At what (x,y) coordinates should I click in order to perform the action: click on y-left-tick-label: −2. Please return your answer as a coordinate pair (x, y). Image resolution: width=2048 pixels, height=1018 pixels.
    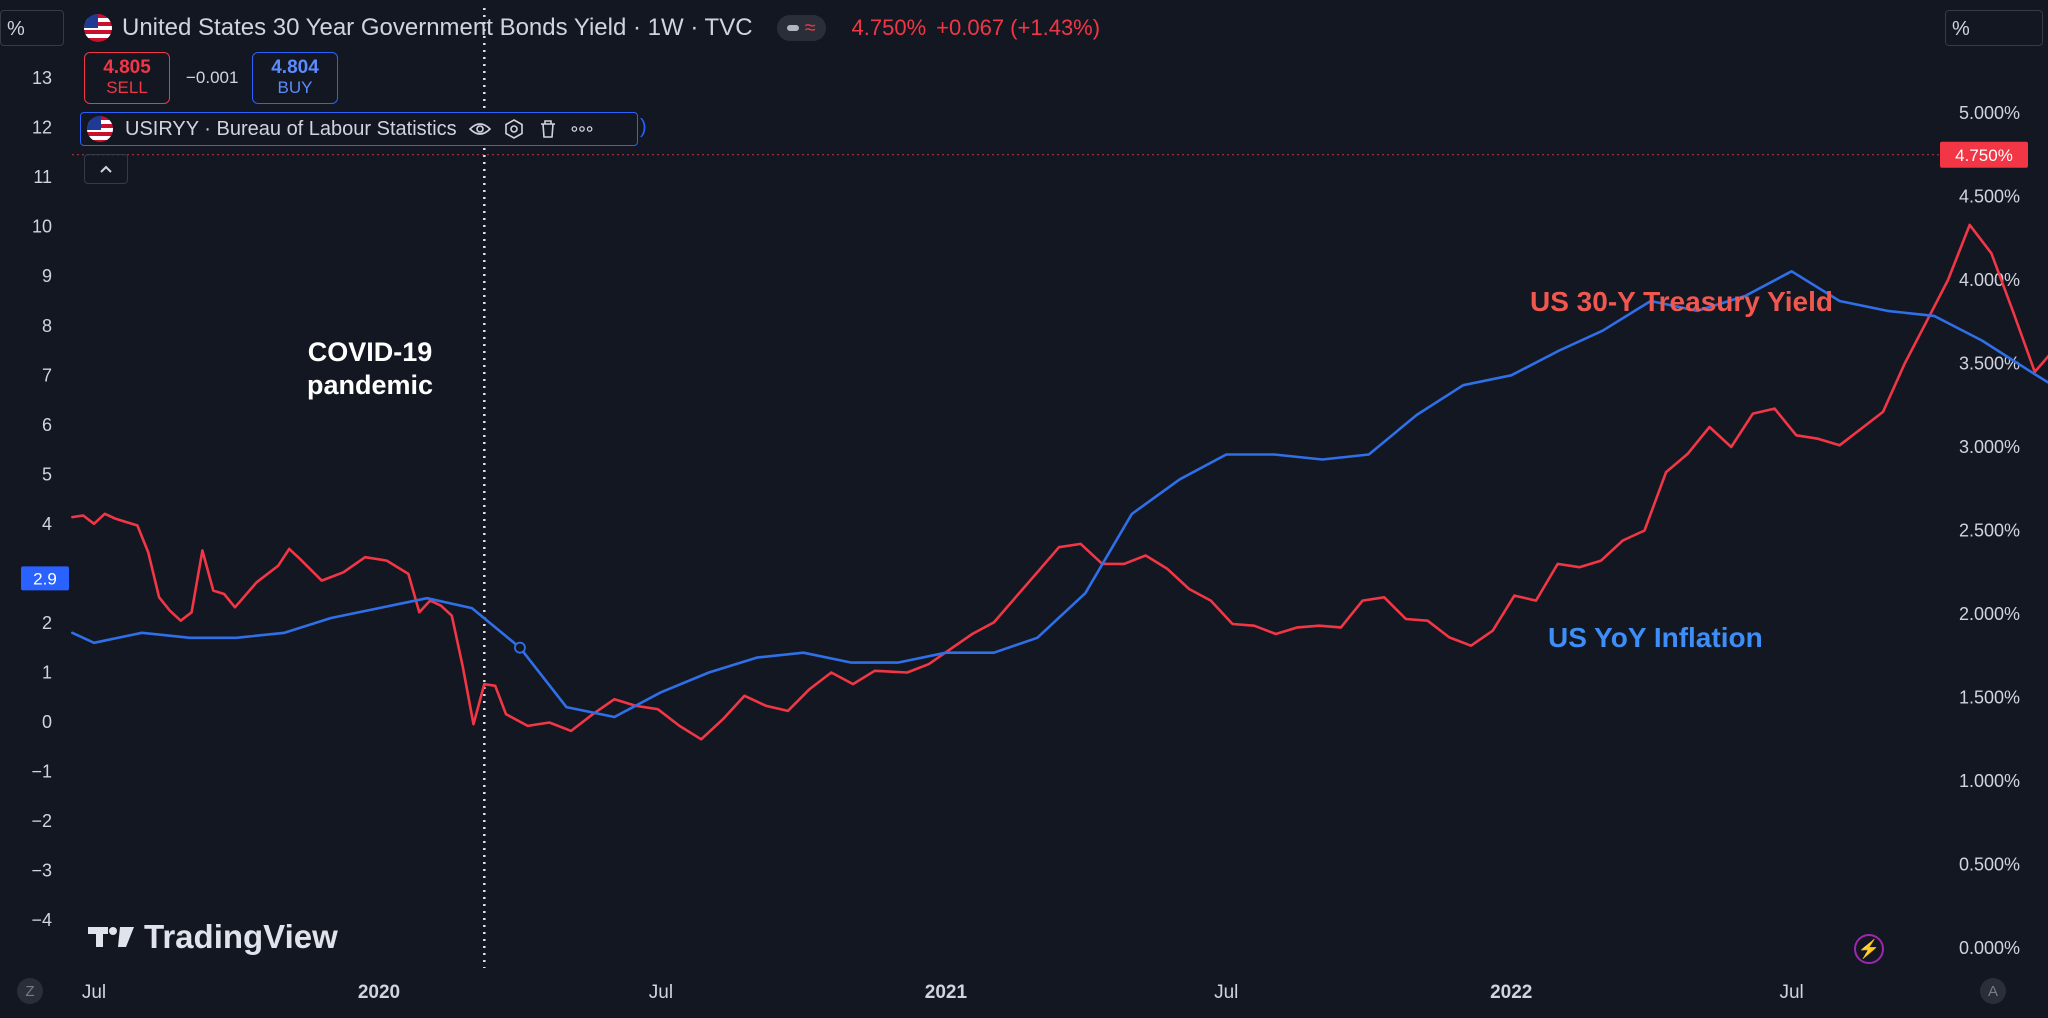
    Looking at the image, I should click on (41, 821).